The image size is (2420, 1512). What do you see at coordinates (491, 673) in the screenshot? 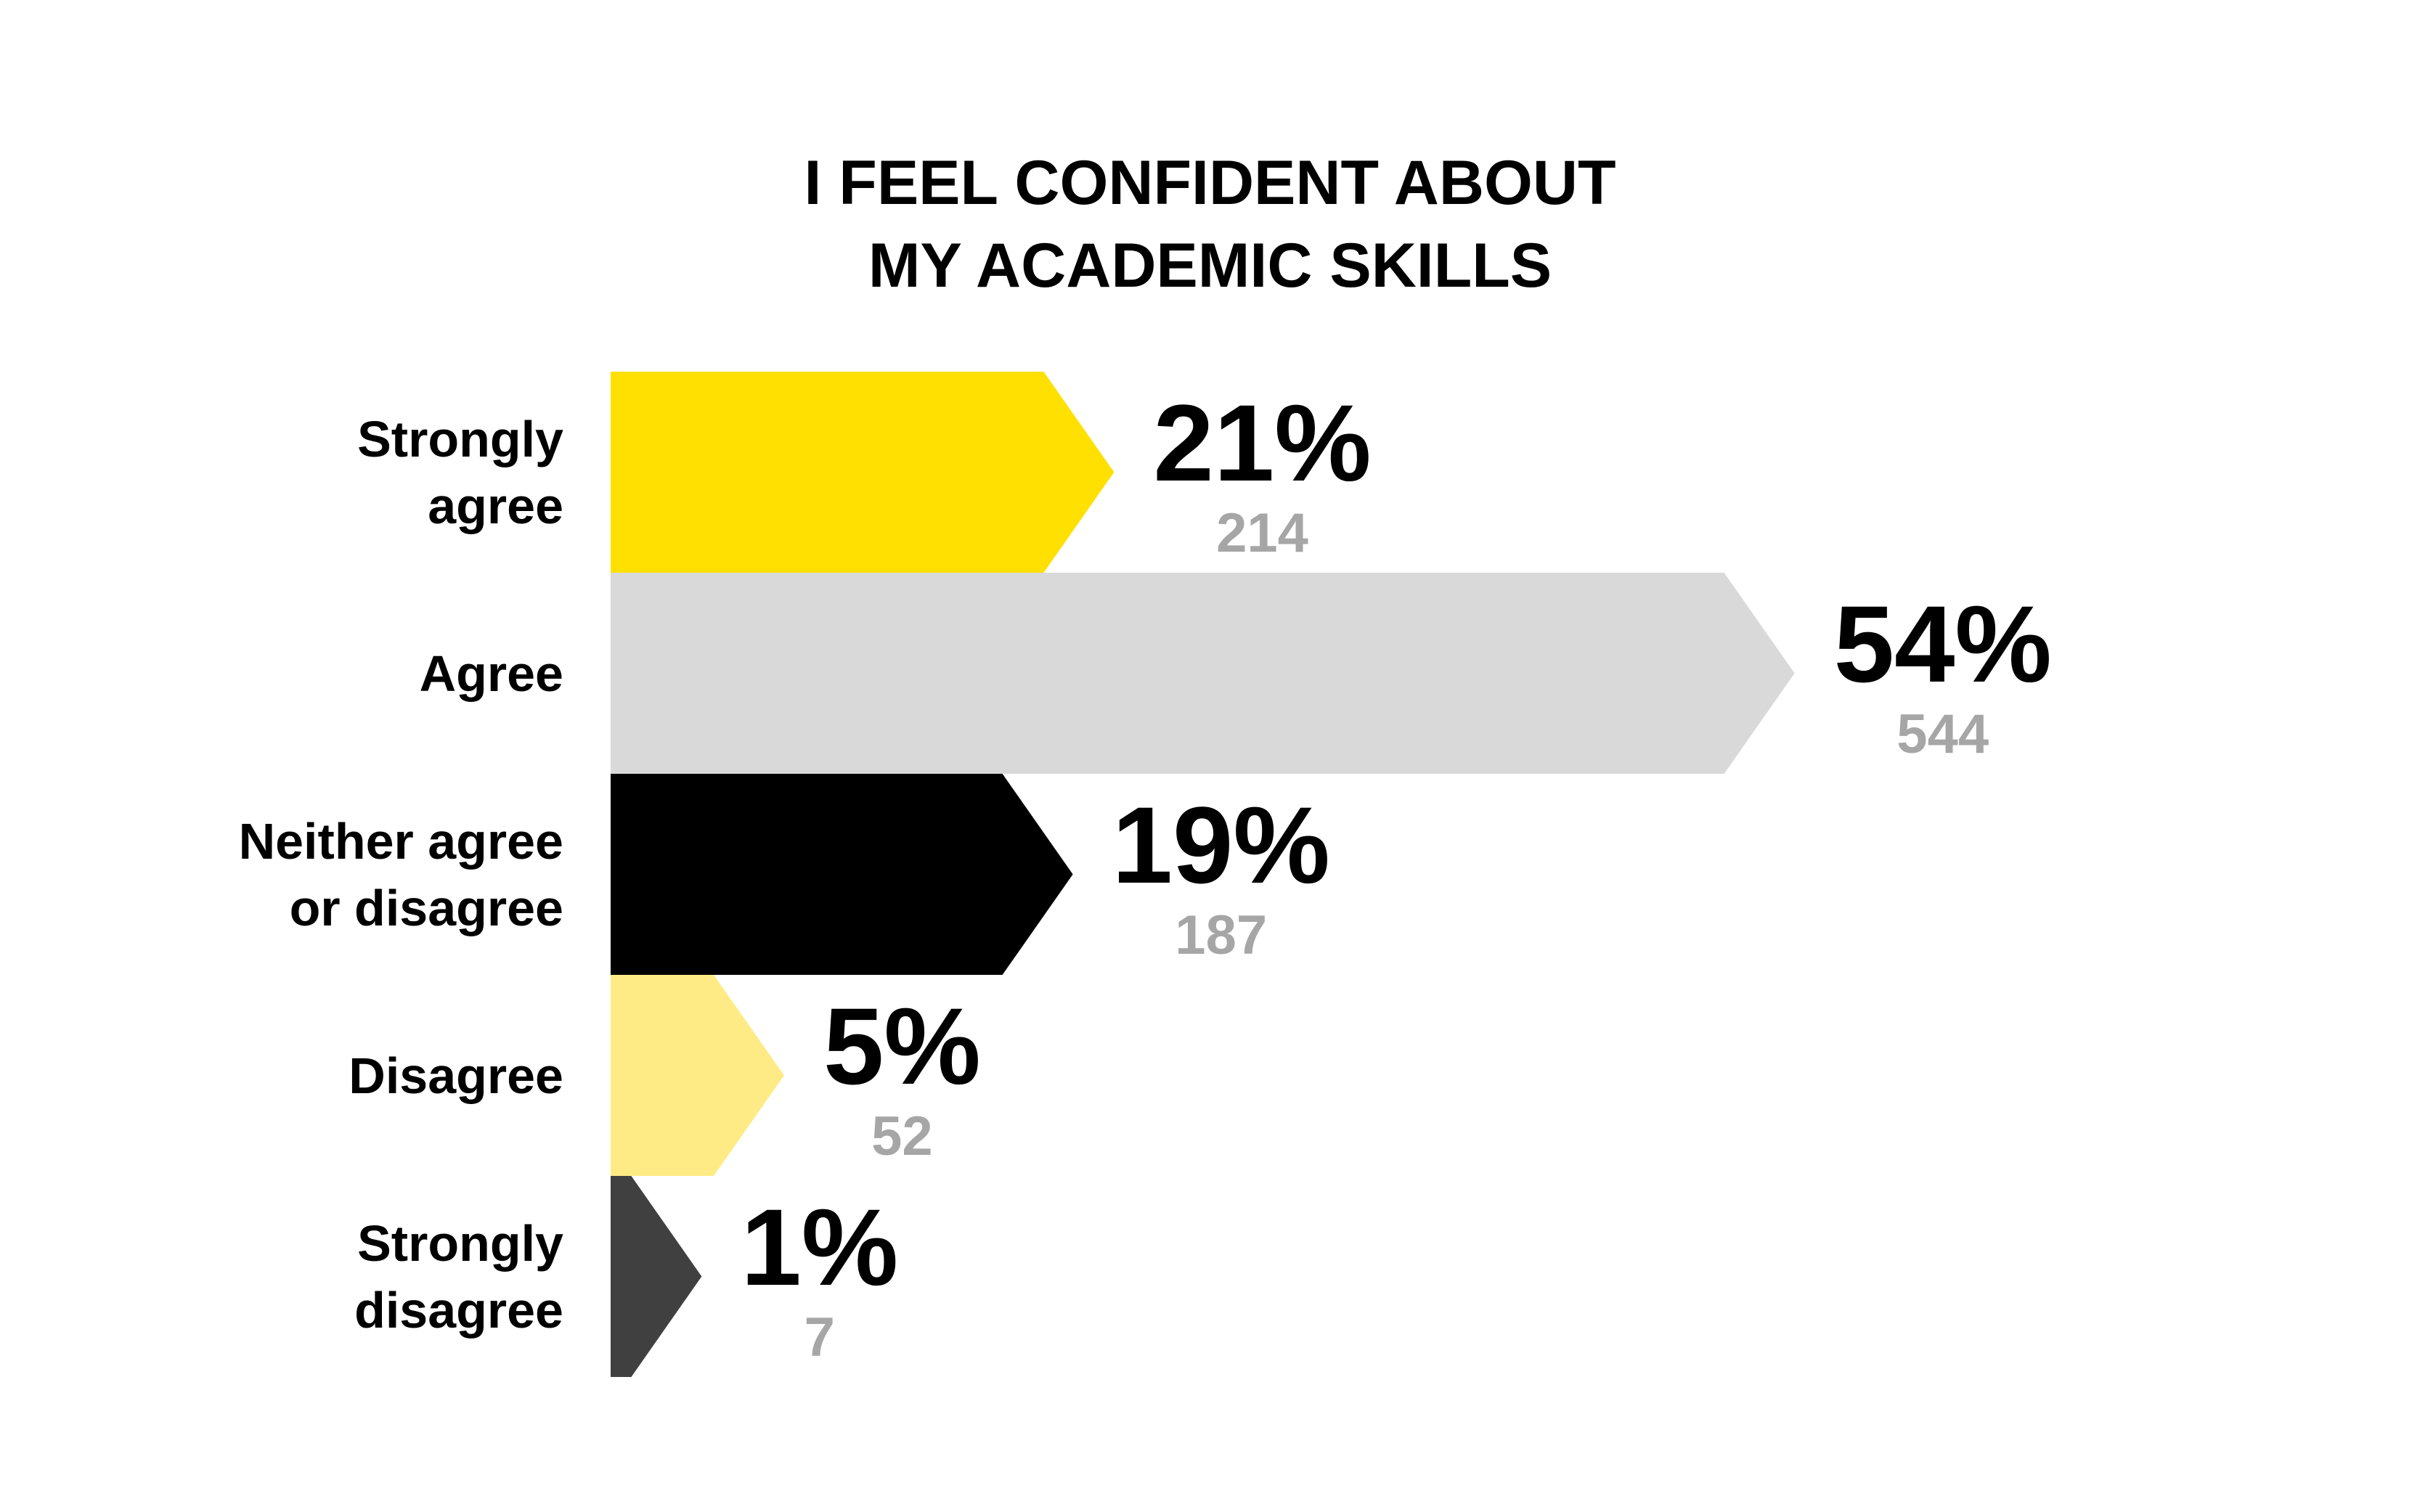
I see `category-label: Agree` at bounding box center [491, 673].